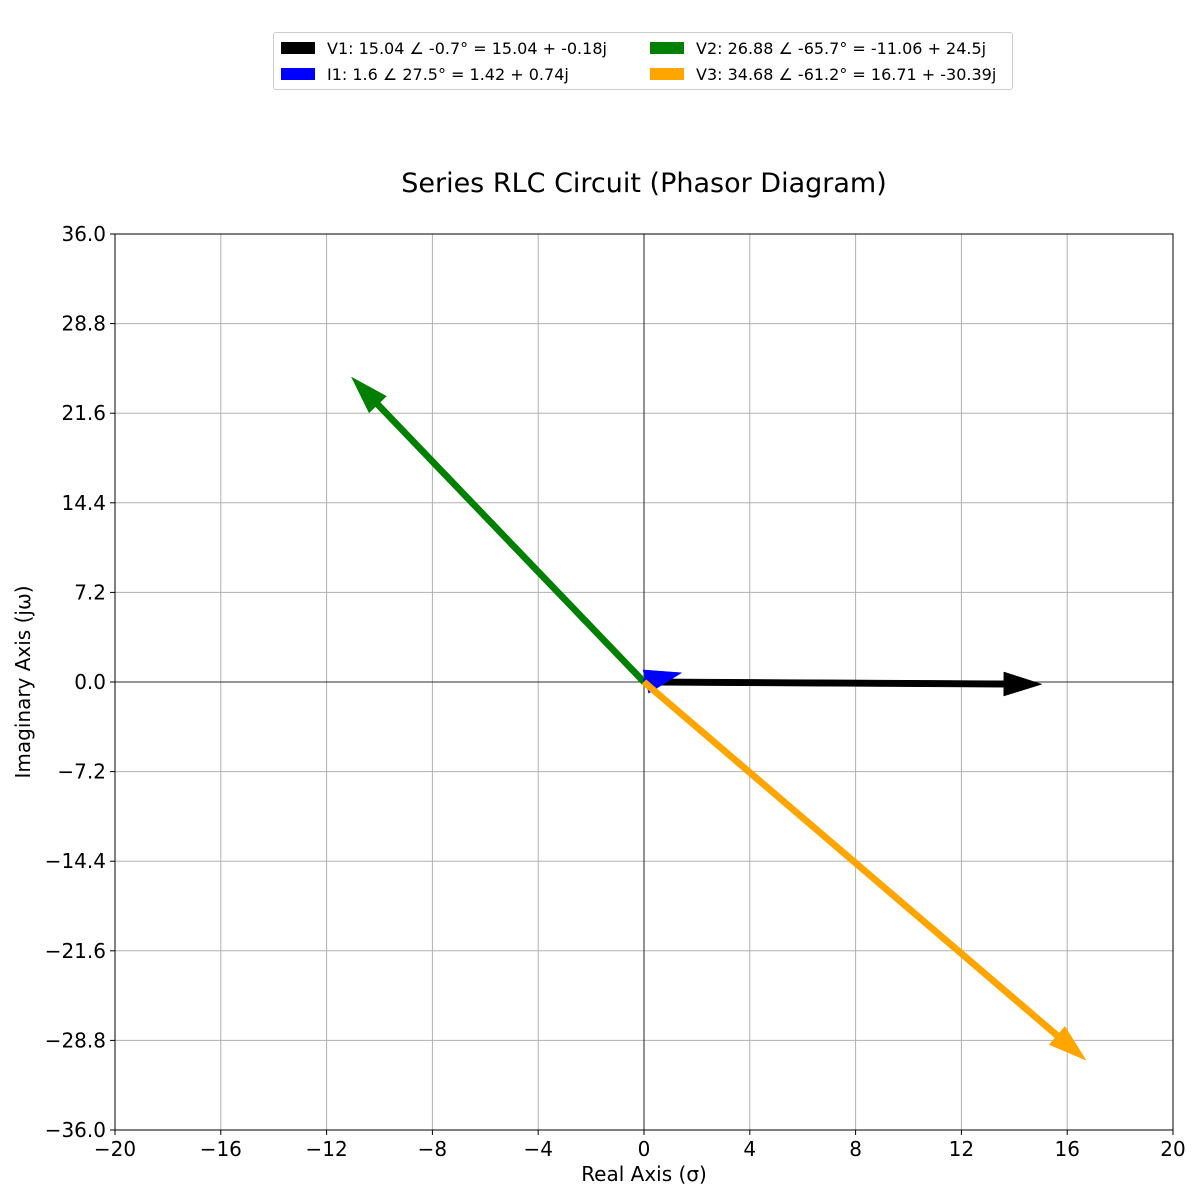 Image resolution: width=1200 pixels, height=1200 pixels. What do you see at coordinates (23, 682) in the screenshot?
I see `y-axis-label: Imaginary Axis (jω)` at bounding box center [23, 682].